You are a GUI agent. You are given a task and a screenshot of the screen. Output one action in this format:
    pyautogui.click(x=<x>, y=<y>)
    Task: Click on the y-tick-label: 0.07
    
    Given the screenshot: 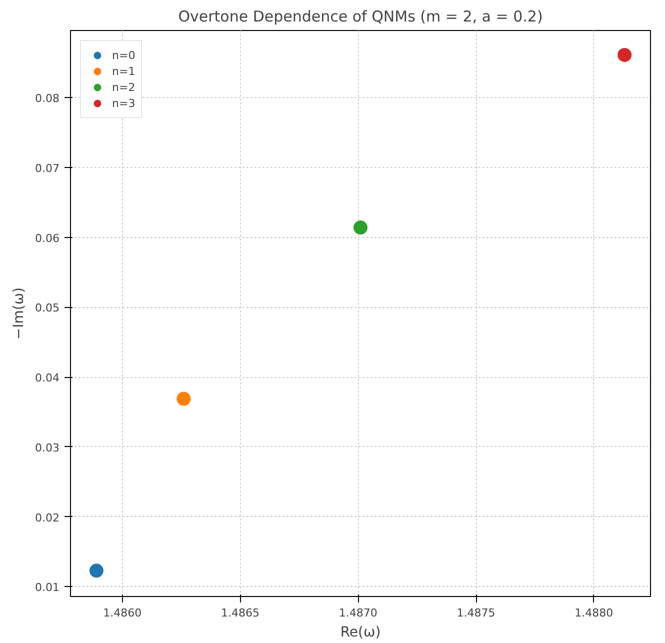 What is the action you would take?
    pyautogui.click(x=47, y=168)
    